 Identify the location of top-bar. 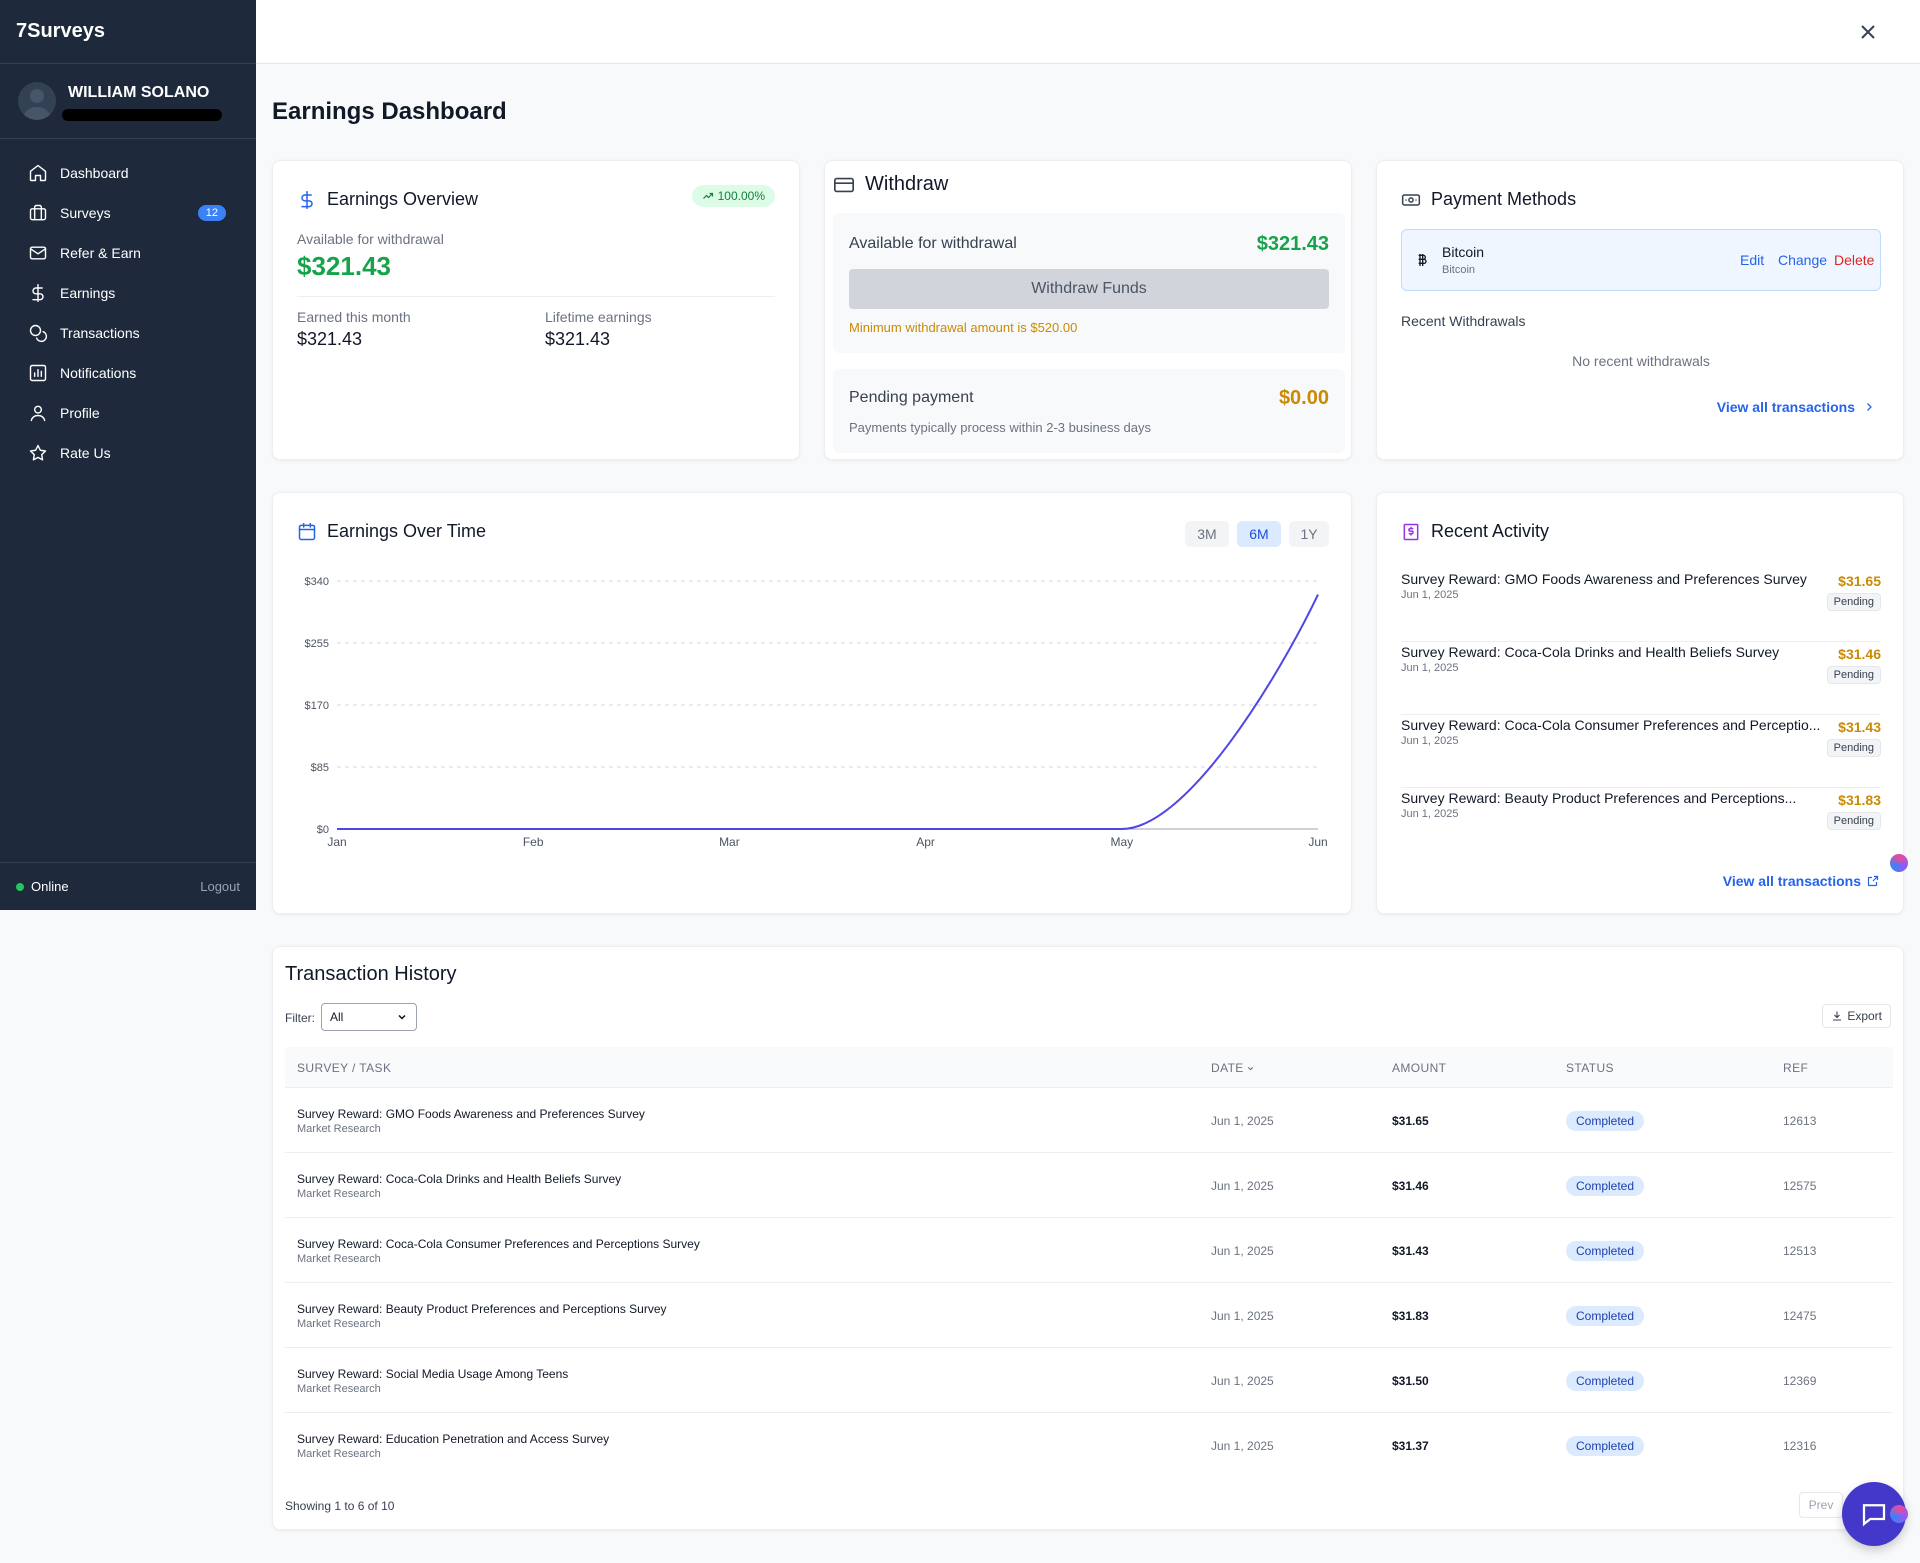
(1088, 32).